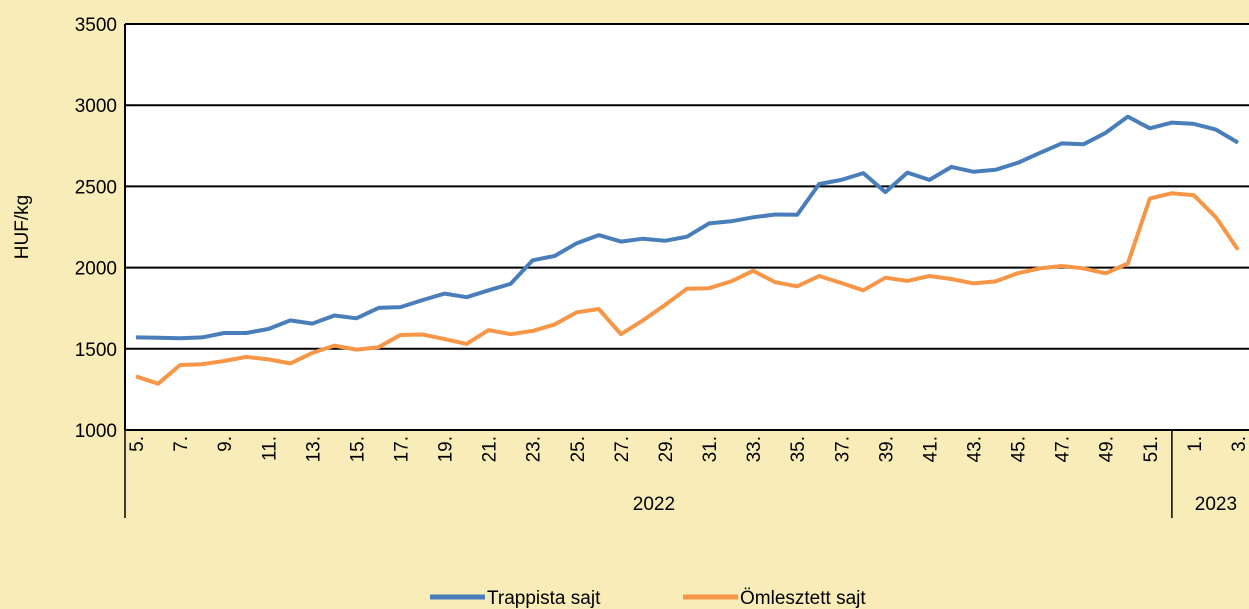  Describe the element at coordinates (357, 449) in the screenshot. I see `x-tick-label: 15.` at that location.